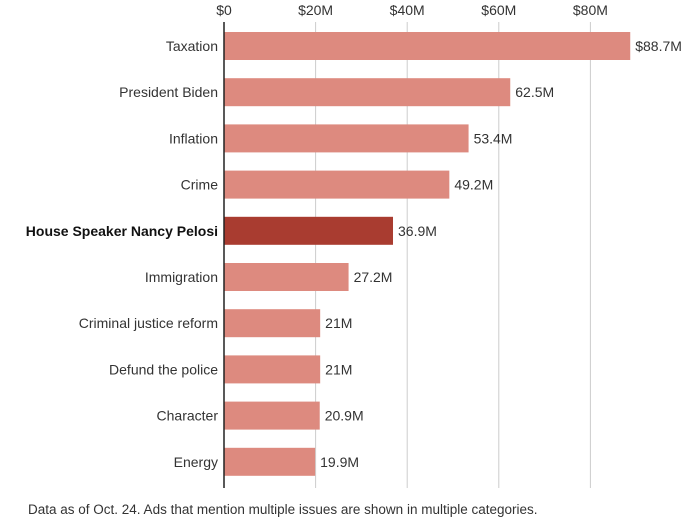 The height and width of the screenshot is (520, 691). Describe the element at coordinates (200, 185) in the screenshot. I see `category-label: Crime` at that location.